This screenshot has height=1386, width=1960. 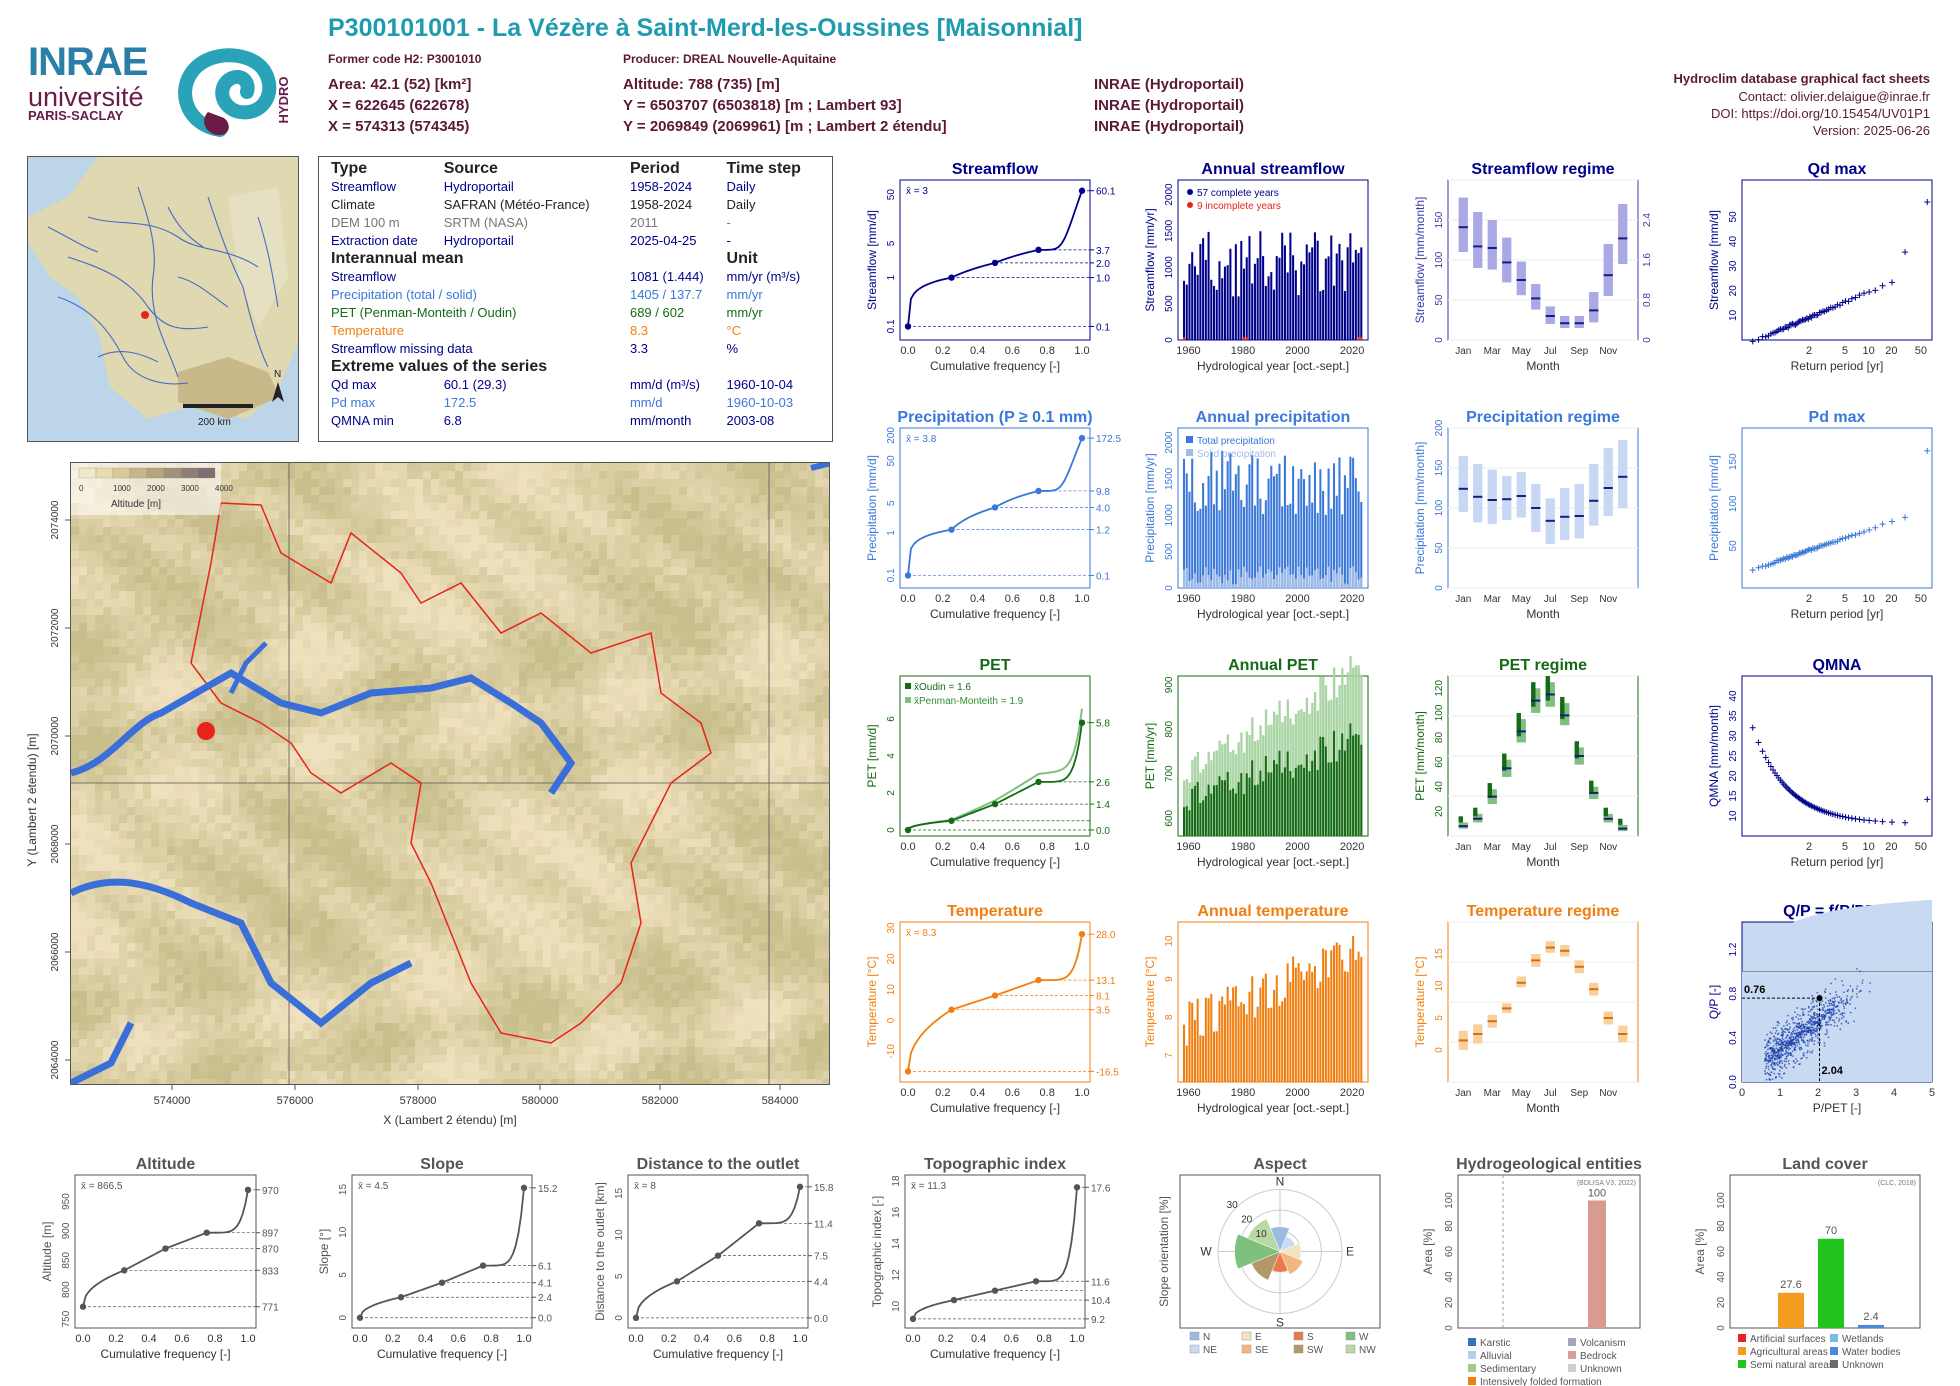 What do you see at coordinates (1647, 340) in the screenshot?
I see `right-tick-label: 0` at bounding box center [1647, 340].